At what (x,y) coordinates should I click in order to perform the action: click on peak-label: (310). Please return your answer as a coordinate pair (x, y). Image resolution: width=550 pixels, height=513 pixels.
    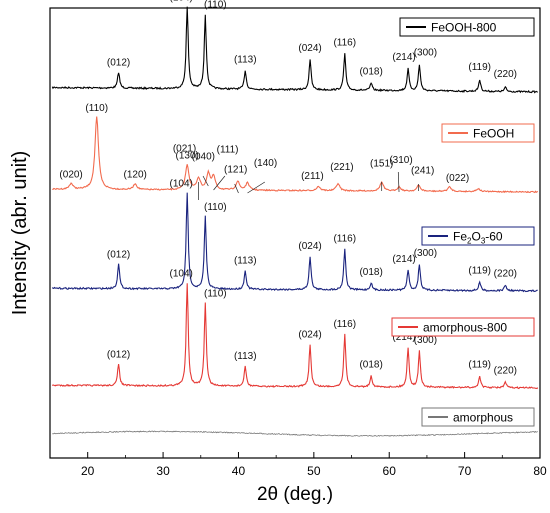
    Looking at the image, I should click on (400, 160).